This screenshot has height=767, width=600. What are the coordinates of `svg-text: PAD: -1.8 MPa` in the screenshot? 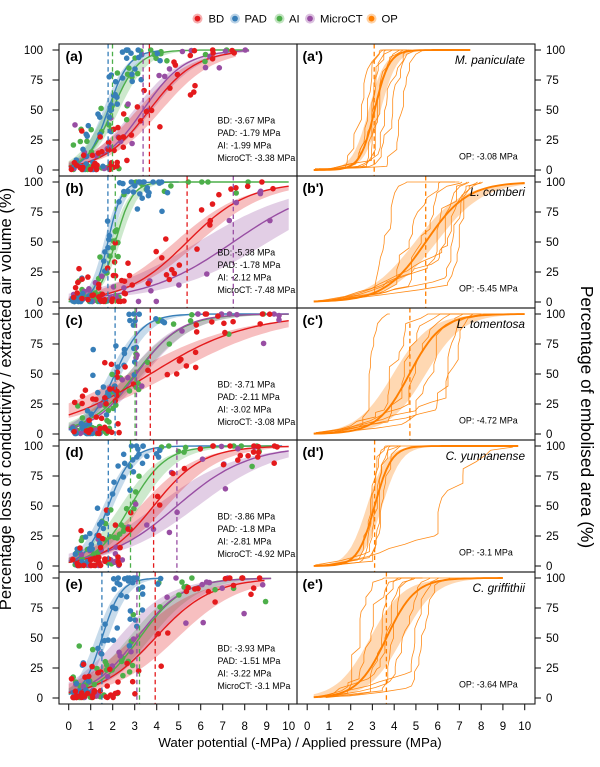 It's located at (247, 529).